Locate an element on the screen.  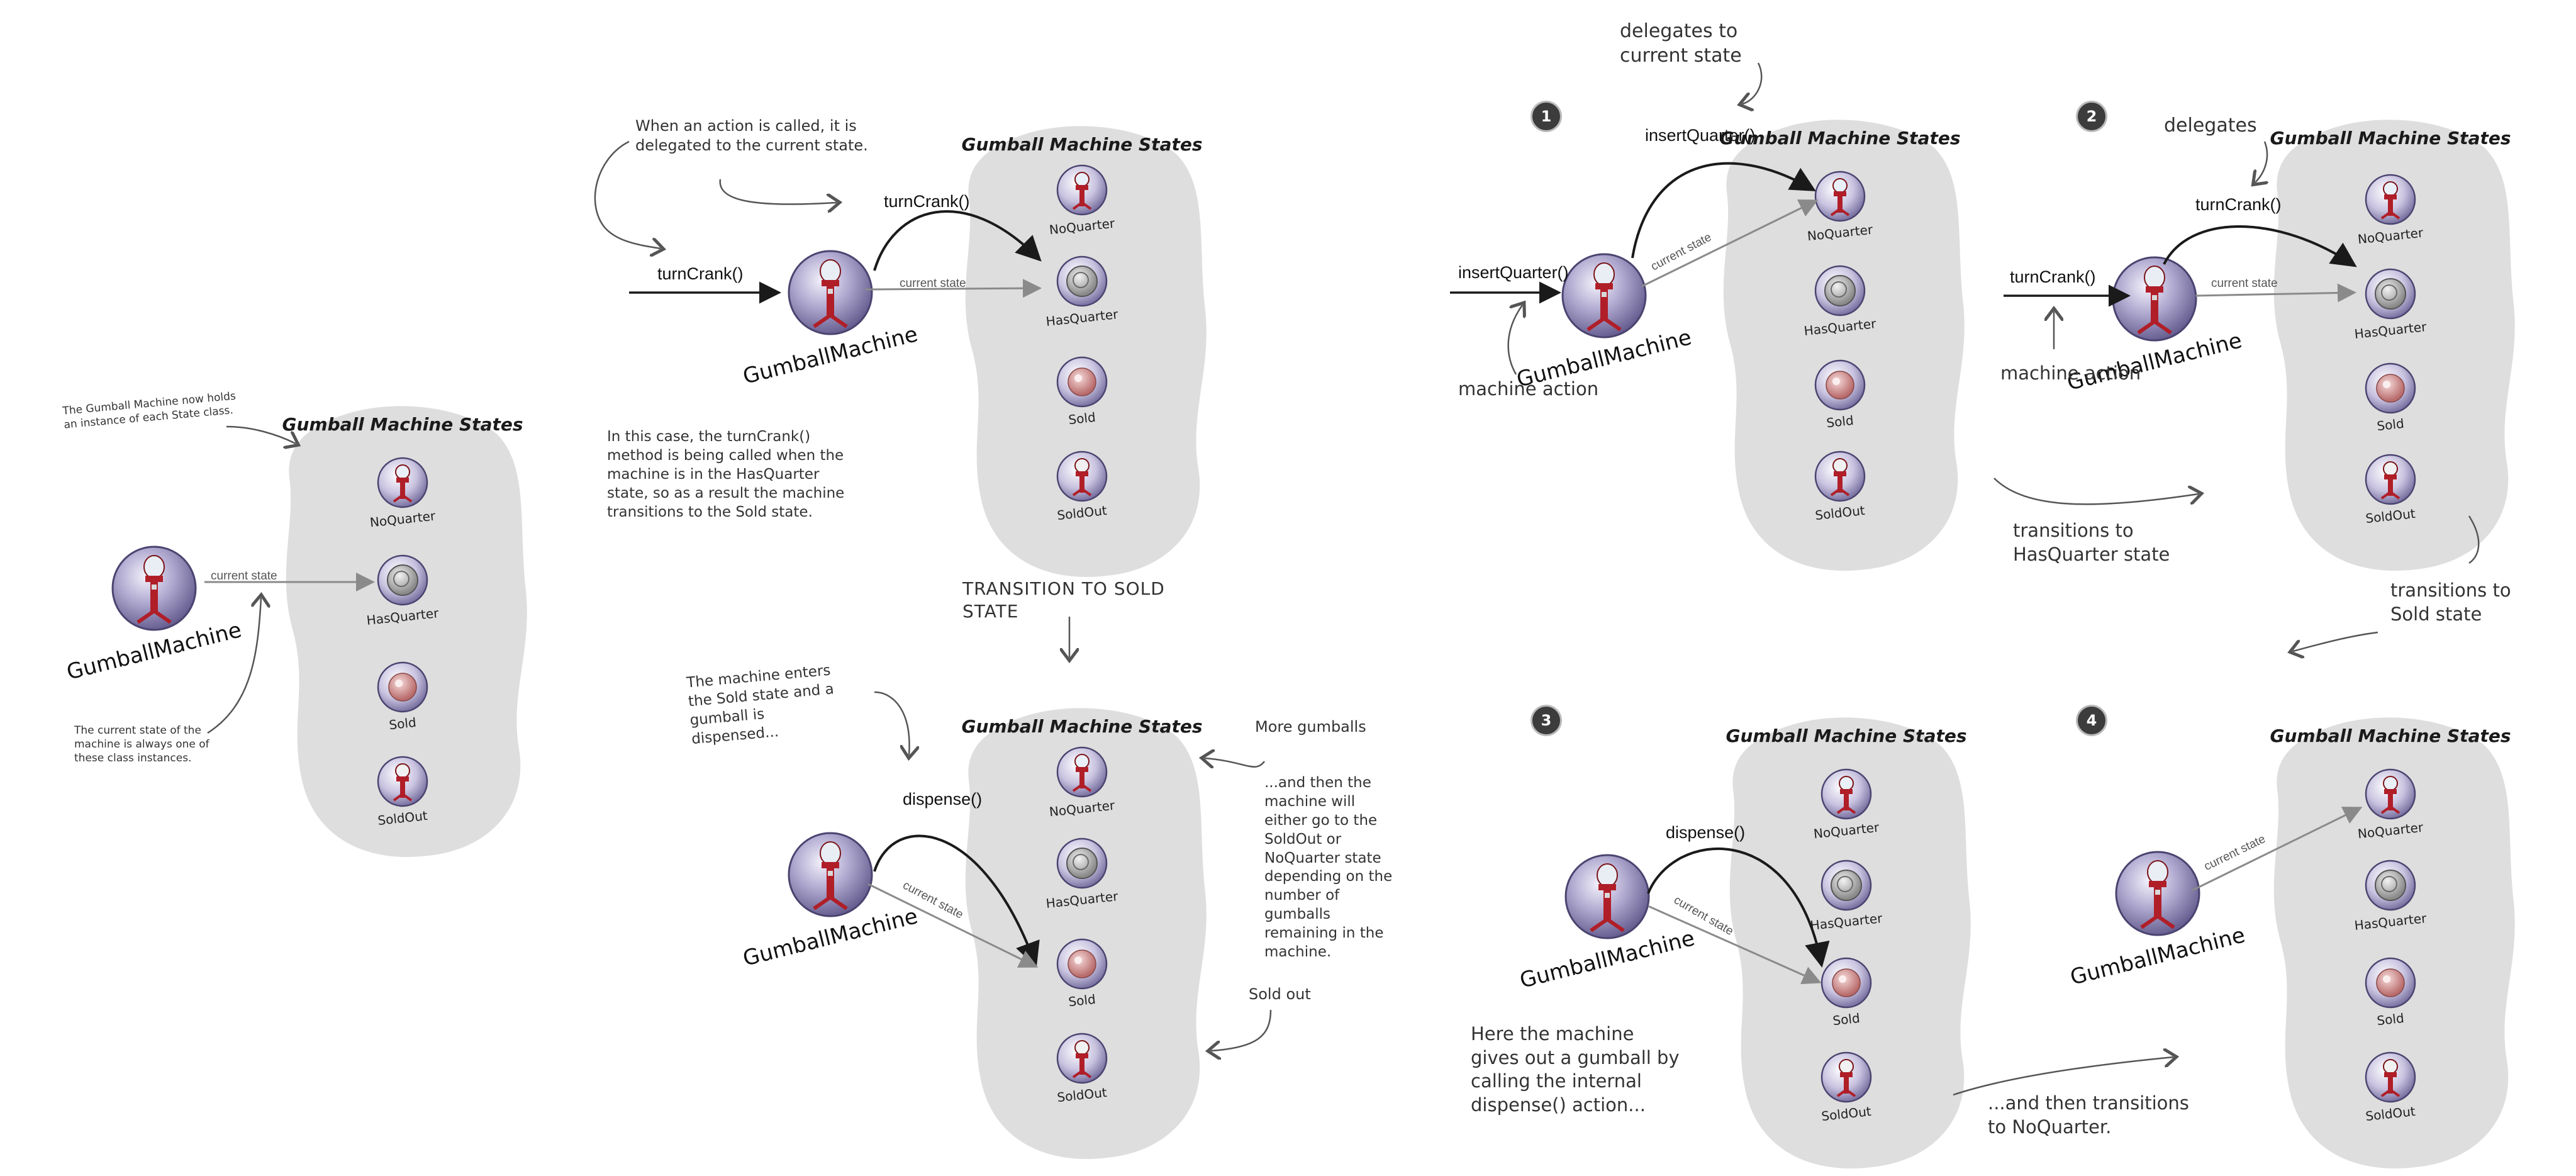
note-transitions-sold: transitions to Sold state is located at coordinates (2450, 602).